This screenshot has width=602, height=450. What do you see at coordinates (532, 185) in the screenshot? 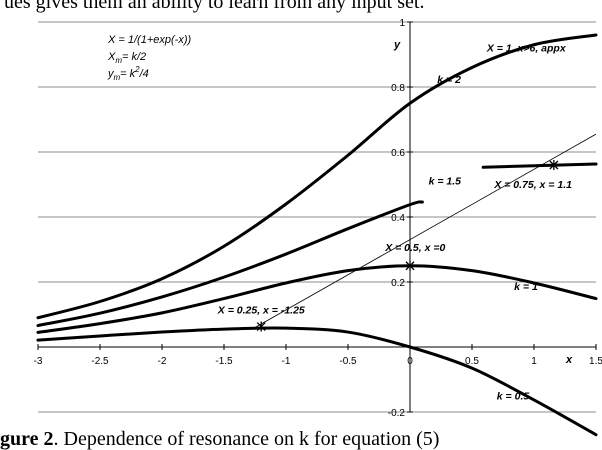
I see `annotation-5: X = 0.75, x = 1.1` at bounding box center [532, 185].